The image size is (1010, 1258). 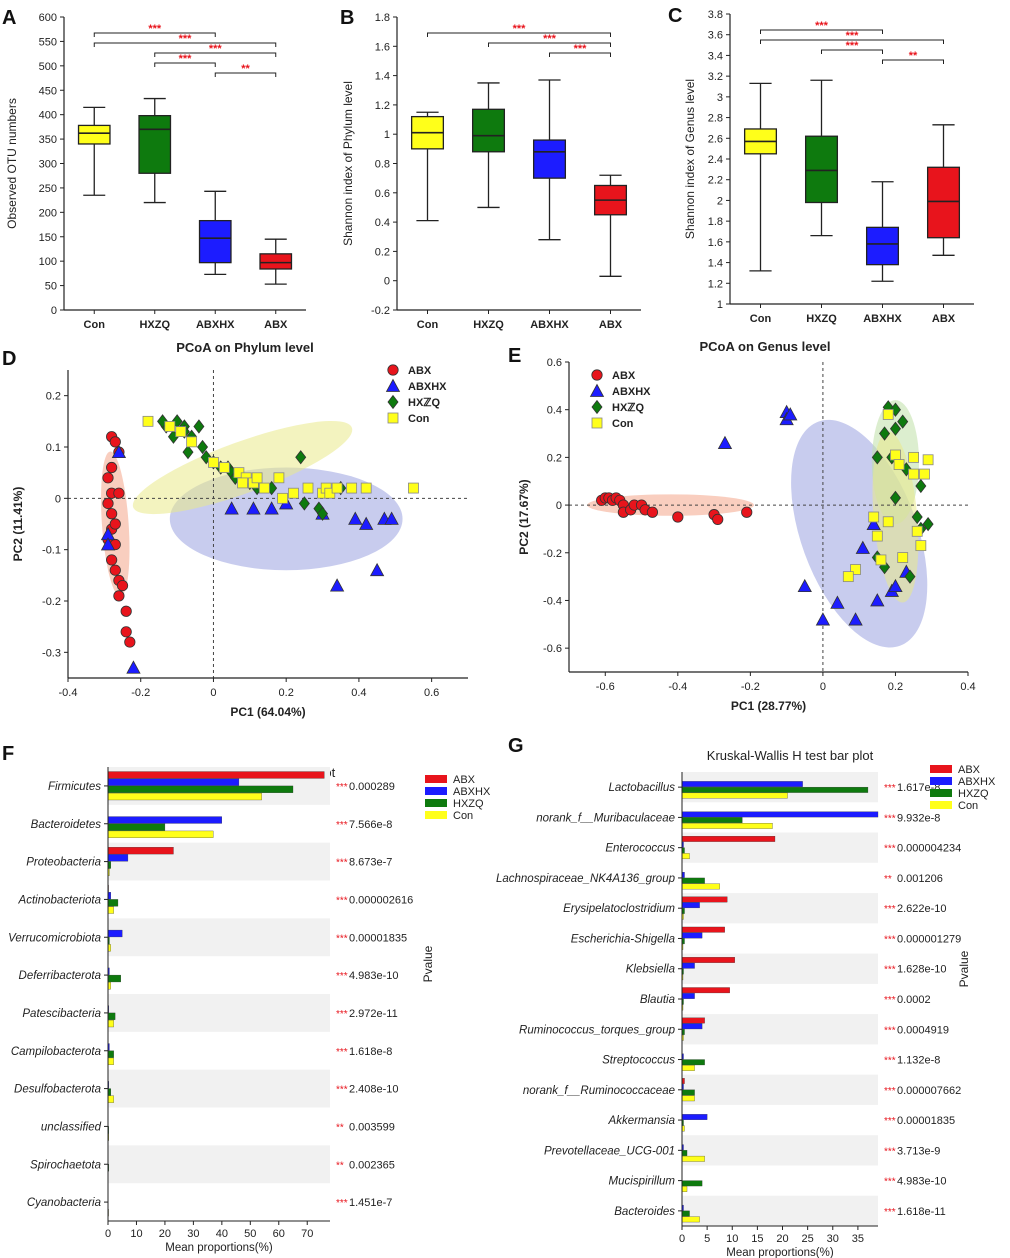 What do you see at coordinates (554, 411) in the screenshot?
I see `y-tick-label: 0.4` at bounding box center [554, 411].